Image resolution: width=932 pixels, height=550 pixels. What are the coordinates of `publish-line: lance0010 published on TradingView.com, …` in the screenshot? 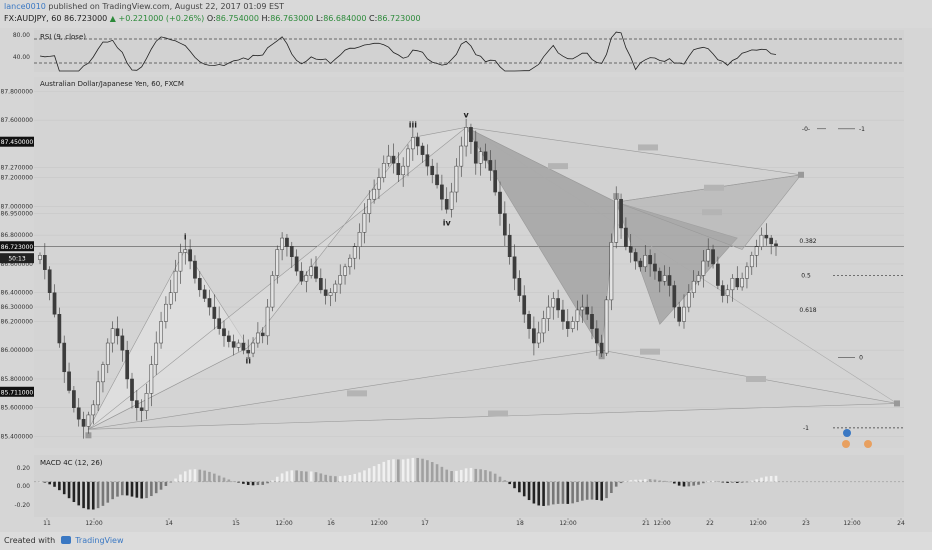 It's located at (144, 6).